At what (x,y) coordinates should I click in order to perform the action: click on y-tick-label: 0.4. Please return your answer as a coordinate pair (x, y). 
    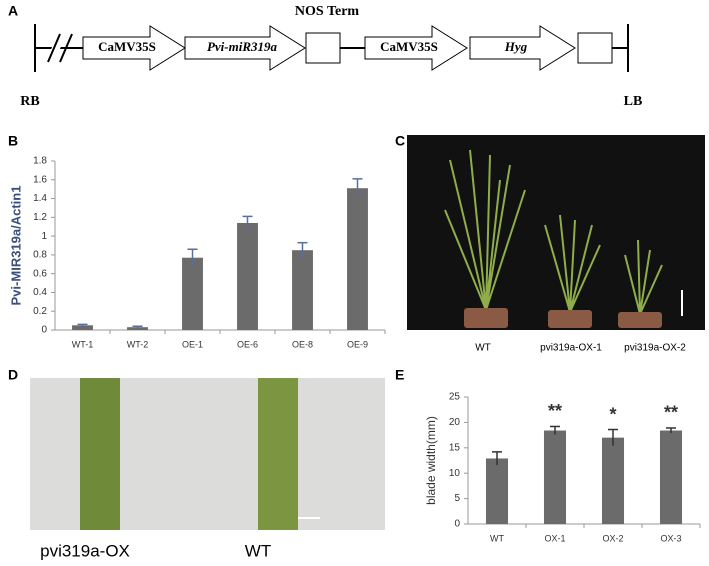
    Looking at the image, I should click on (40, 292).